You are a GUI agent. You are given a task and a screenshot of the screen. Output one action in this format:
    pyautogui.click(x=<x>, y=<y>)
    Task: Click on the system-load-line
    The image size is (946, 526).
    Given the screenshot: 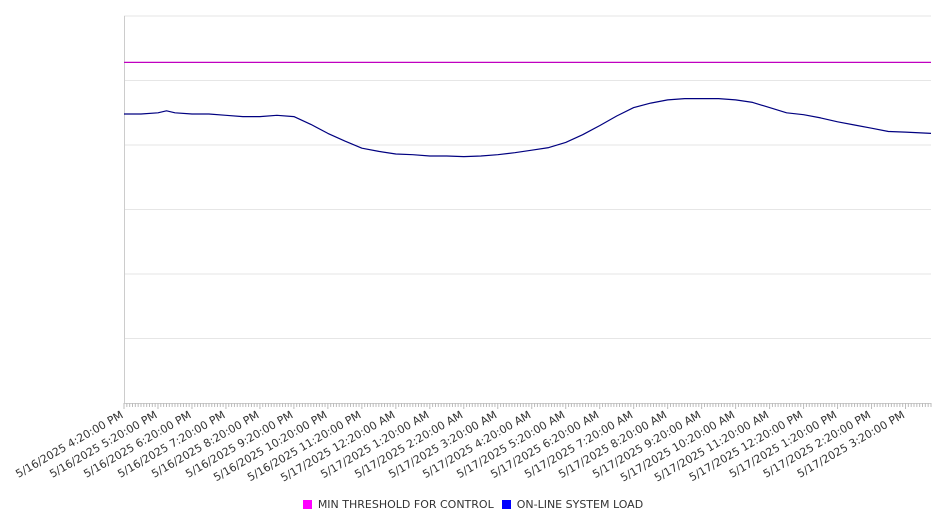 What is the action you would take?
    pyautogui.click(x=528, y=127)
    